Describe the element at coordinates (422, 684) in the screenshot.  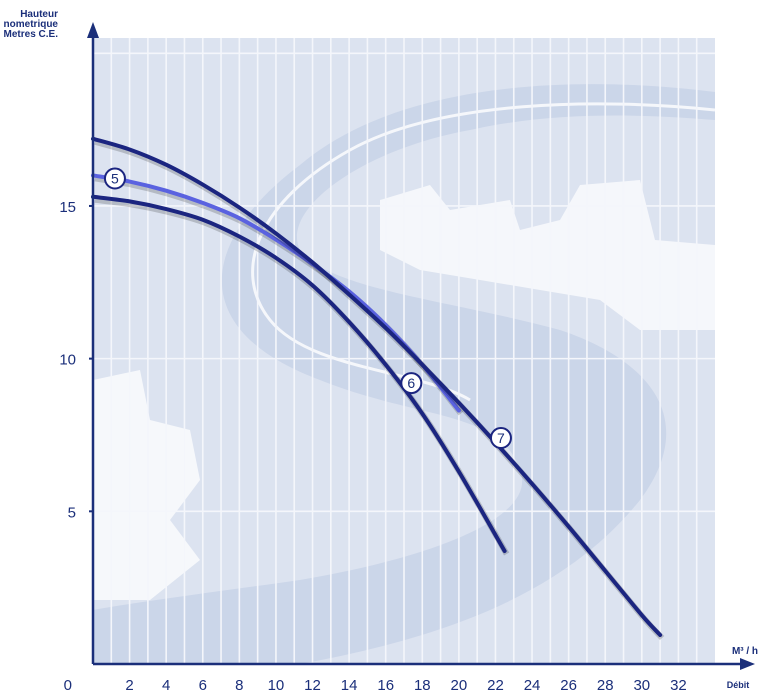
I see `x-tick-label: 18` at that location.